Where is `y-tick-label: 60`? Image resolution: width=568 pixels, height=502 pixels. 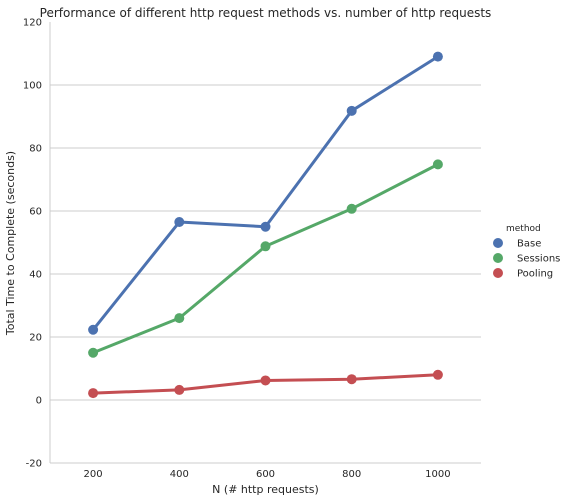
y-tick-label: 60 is located at coordinates (35, 212).